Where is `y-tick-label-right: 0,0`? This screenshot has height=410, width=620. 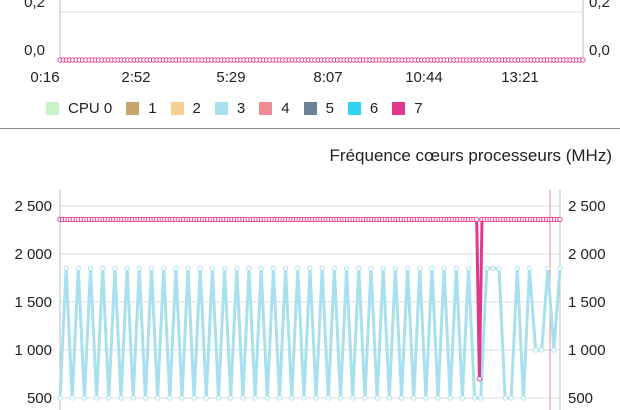 y-tick-label-right: 0,0 is located at coordinates (599, 50).